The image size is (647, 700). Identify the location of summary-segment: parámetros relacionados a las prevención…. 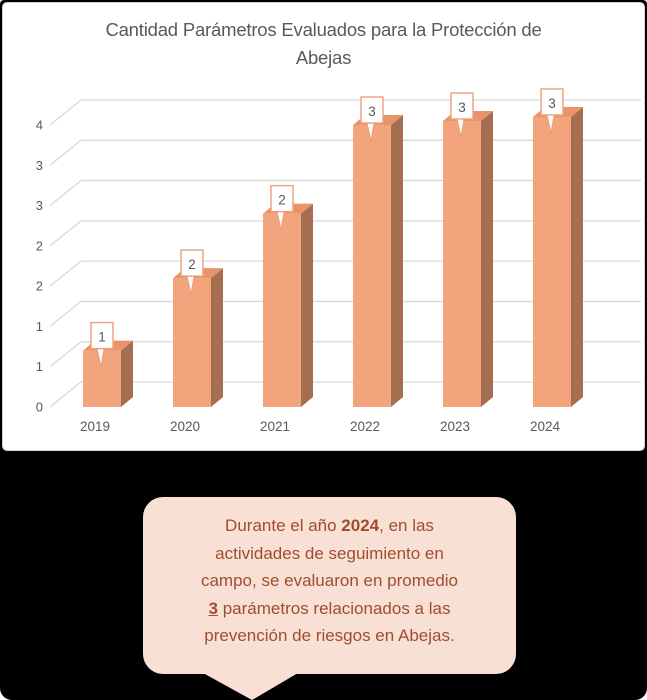
(329, 622).